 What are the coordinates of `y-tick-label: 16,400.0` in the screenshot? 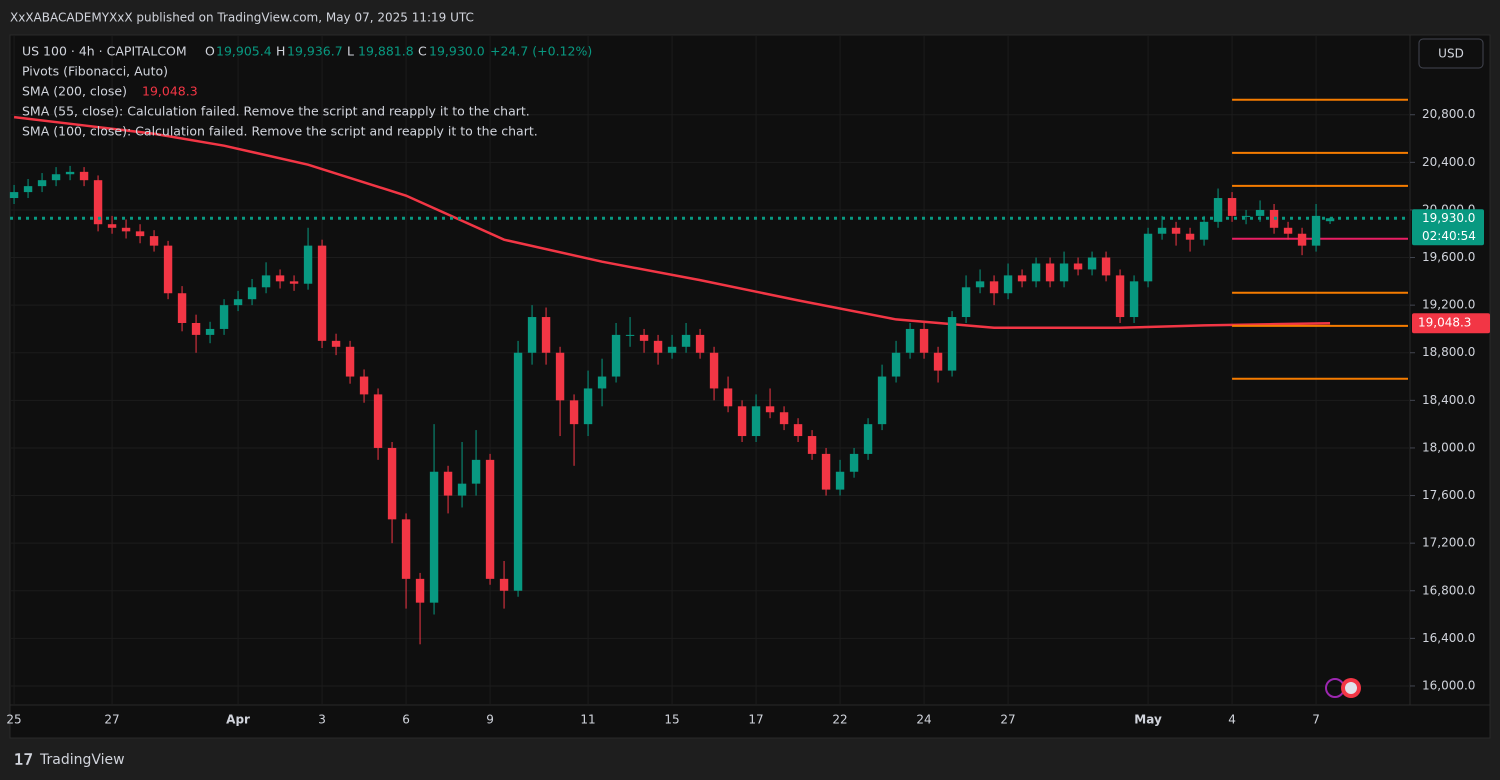 It's located at (1448, 638).